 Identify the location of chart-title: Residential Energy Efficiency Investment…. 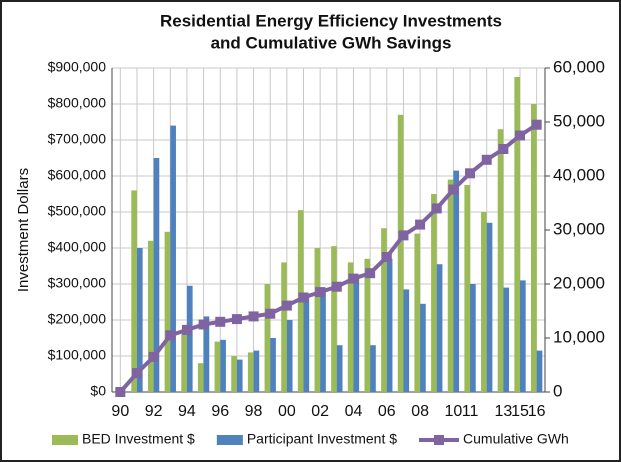
(331, 20).